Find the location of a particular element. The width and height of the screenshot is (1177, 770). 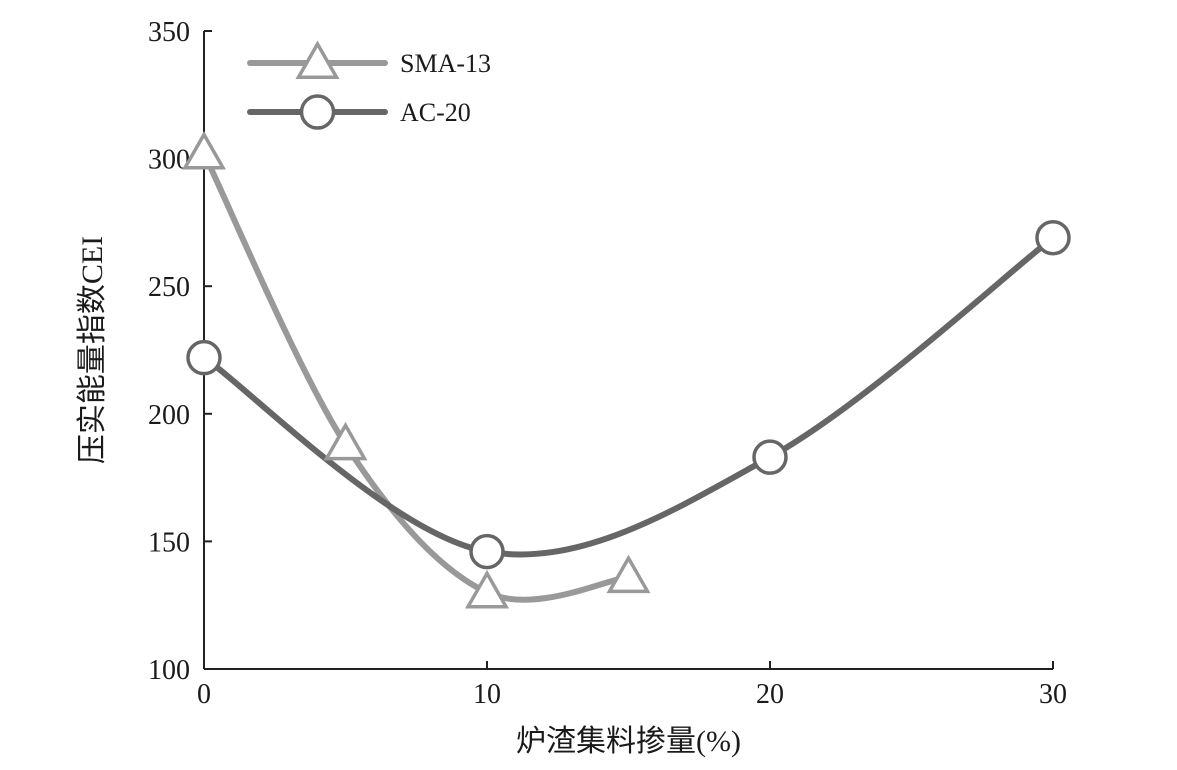

x-tick-label: 0 is located at coordinates (204, 694).